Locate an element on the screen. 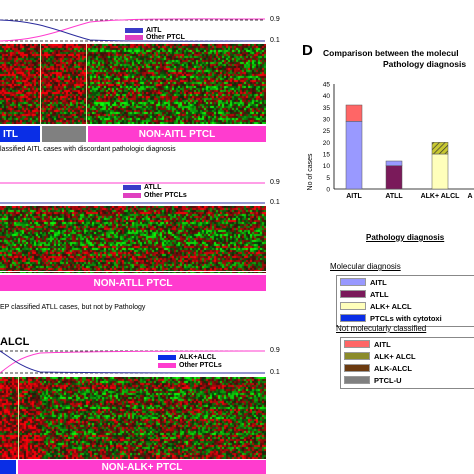 Image resolution: width=474 pixels, height=474 pixels. panel-d-title-line1: Comparison between the molecul is located at coordinates (391, 53).